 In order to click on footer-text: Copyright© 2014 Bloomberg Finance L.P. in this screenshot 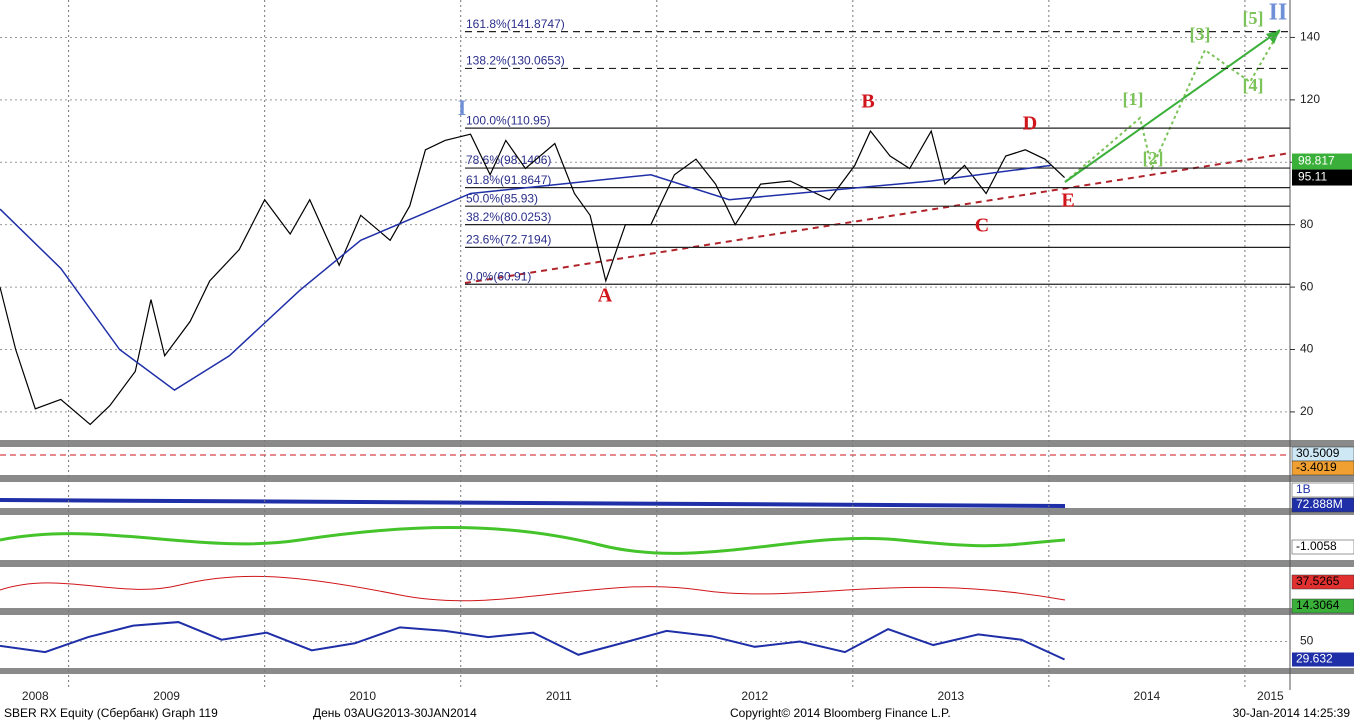, I will do `click(840, 713)`.